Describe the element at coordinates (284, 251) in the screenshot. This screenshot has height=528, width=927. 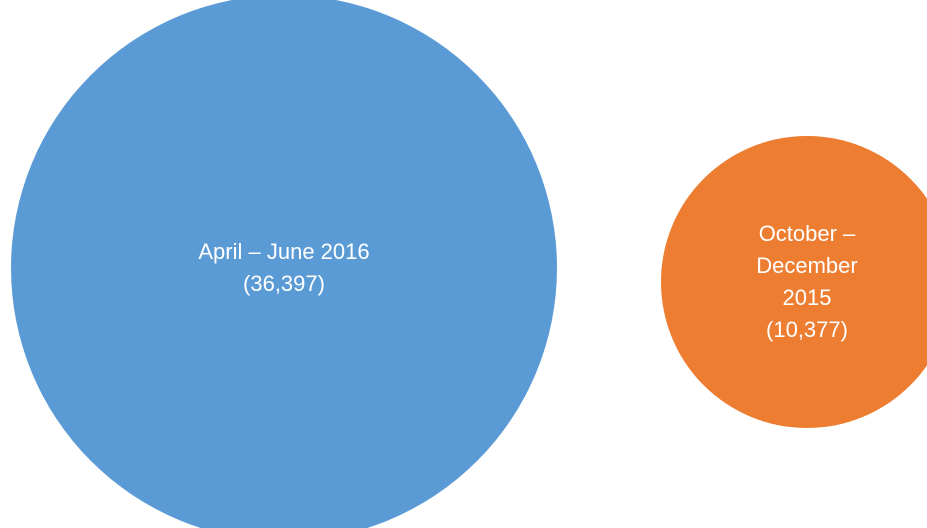
I see `category-label: April – June 2016` at that location.